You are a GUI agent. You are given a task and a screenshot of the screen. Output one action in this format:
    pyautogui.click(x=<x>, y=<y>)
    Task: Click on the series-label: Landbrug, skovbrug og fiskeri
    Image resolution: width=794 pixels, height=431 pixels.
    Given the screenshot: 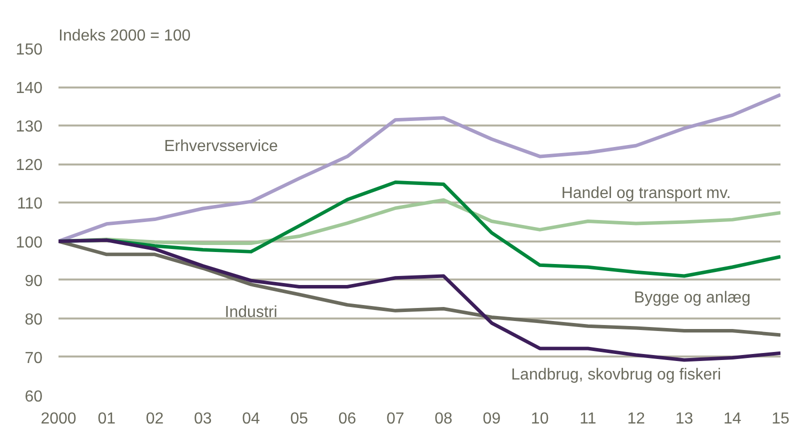 What is the action you would take?
    pyautogui.click(x=616, y=375)
    